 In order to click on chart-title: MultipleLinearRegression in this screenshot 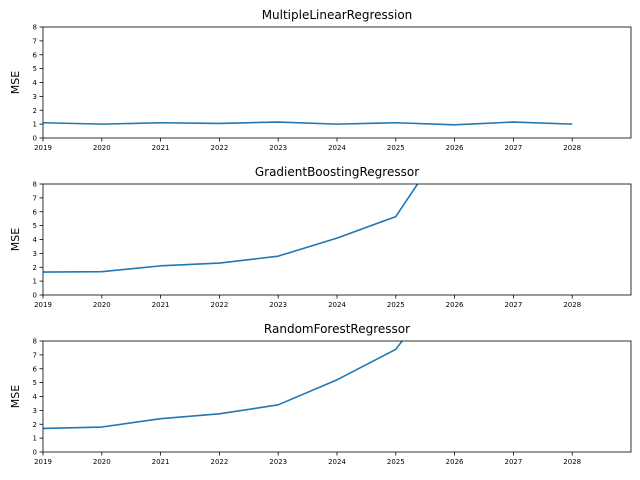, I will do `click(337, 15)`.